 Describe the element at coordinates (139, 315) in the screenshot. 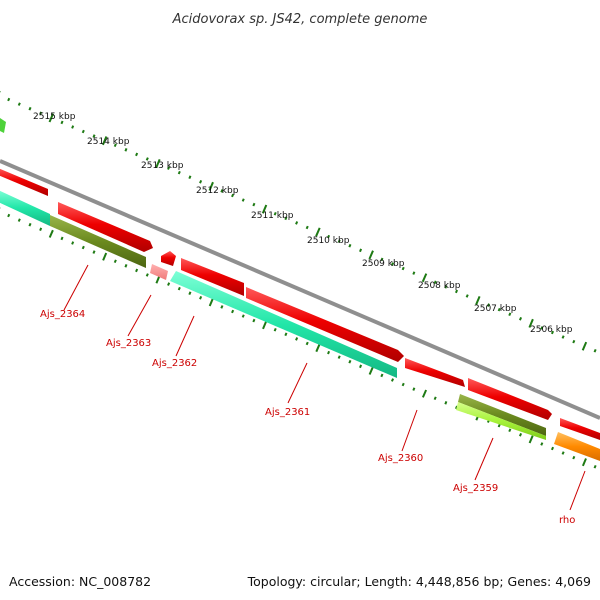

I see `leader-ajs2363` at that location.